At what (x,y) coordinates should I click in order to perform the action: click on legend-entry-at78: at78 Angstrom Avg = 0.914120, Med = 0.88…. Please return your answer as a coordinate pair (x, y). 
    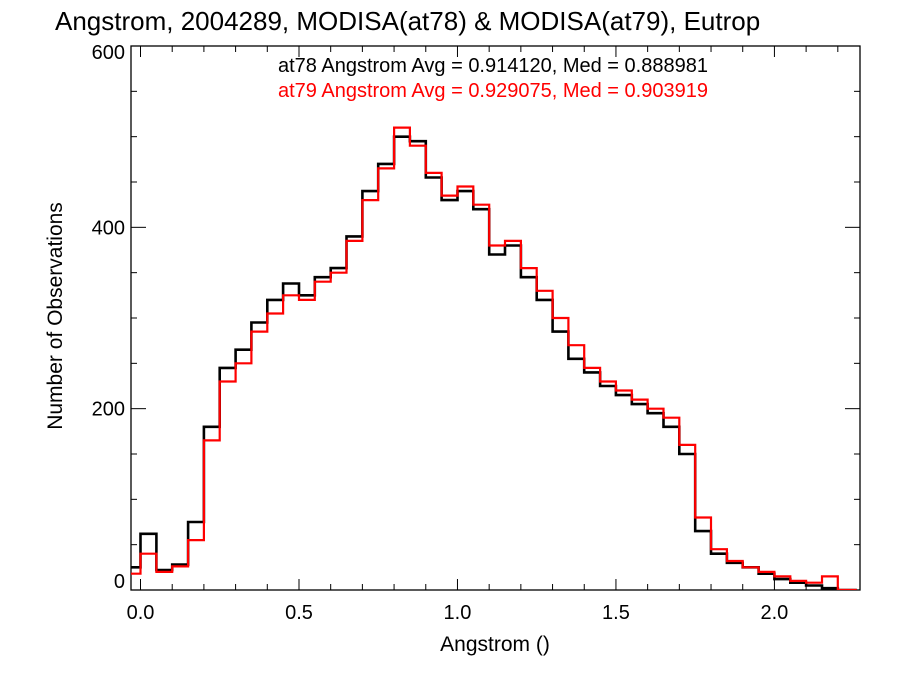
    Looking at the image, I should click on (493, 66).